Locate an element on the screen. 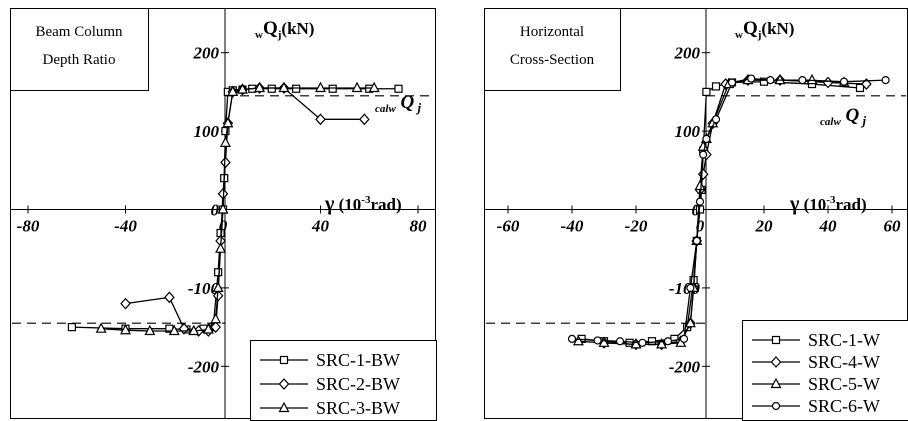  legend-entry: SRC-5-W is located at coordinates (844, 384).